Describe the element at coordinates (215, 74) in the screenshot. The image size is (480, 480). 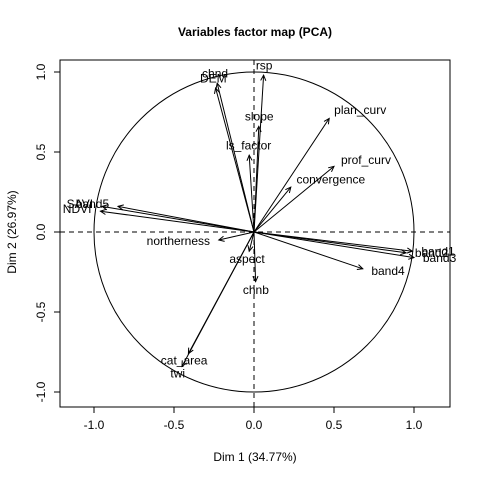
I see `variable-label: chnd` at that location.